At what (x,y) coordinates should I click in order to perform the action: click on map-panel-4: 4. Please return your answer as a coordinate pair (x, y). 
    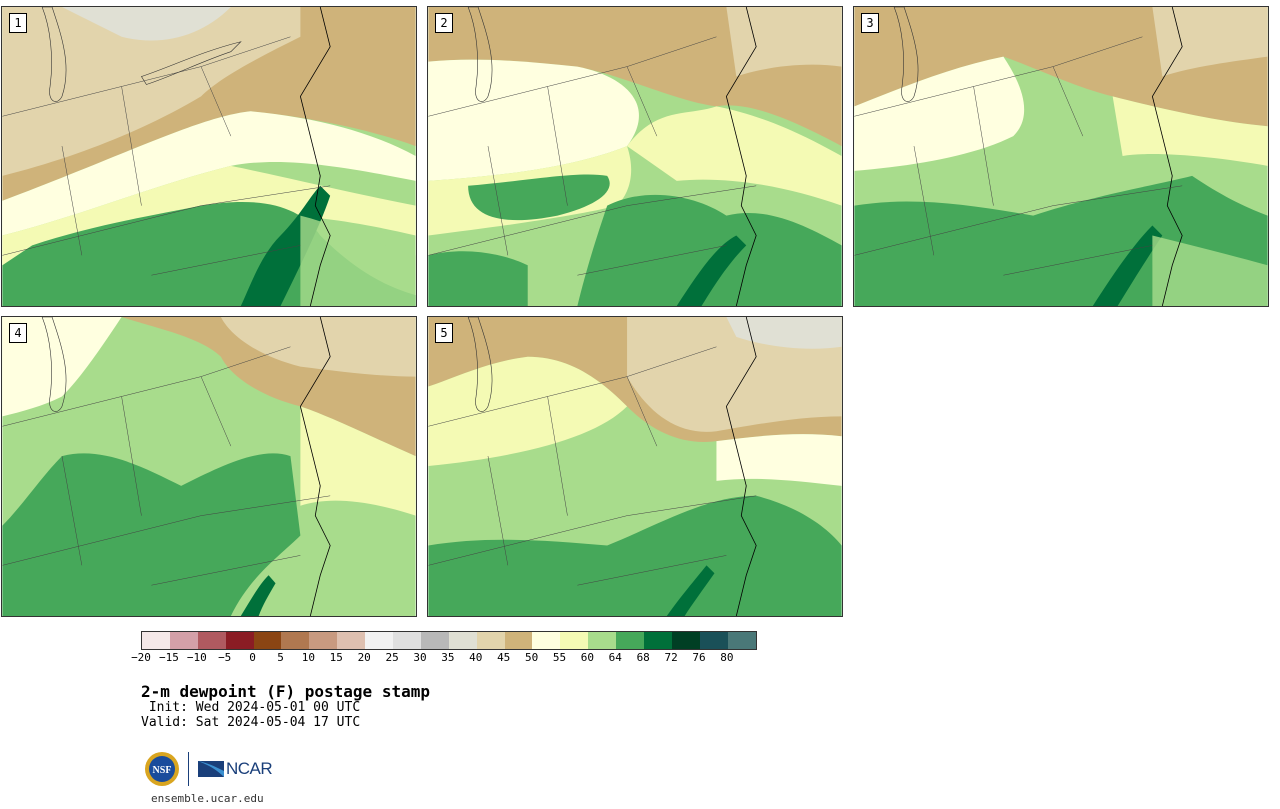
    Looking at the image, I should click on (209, 466).